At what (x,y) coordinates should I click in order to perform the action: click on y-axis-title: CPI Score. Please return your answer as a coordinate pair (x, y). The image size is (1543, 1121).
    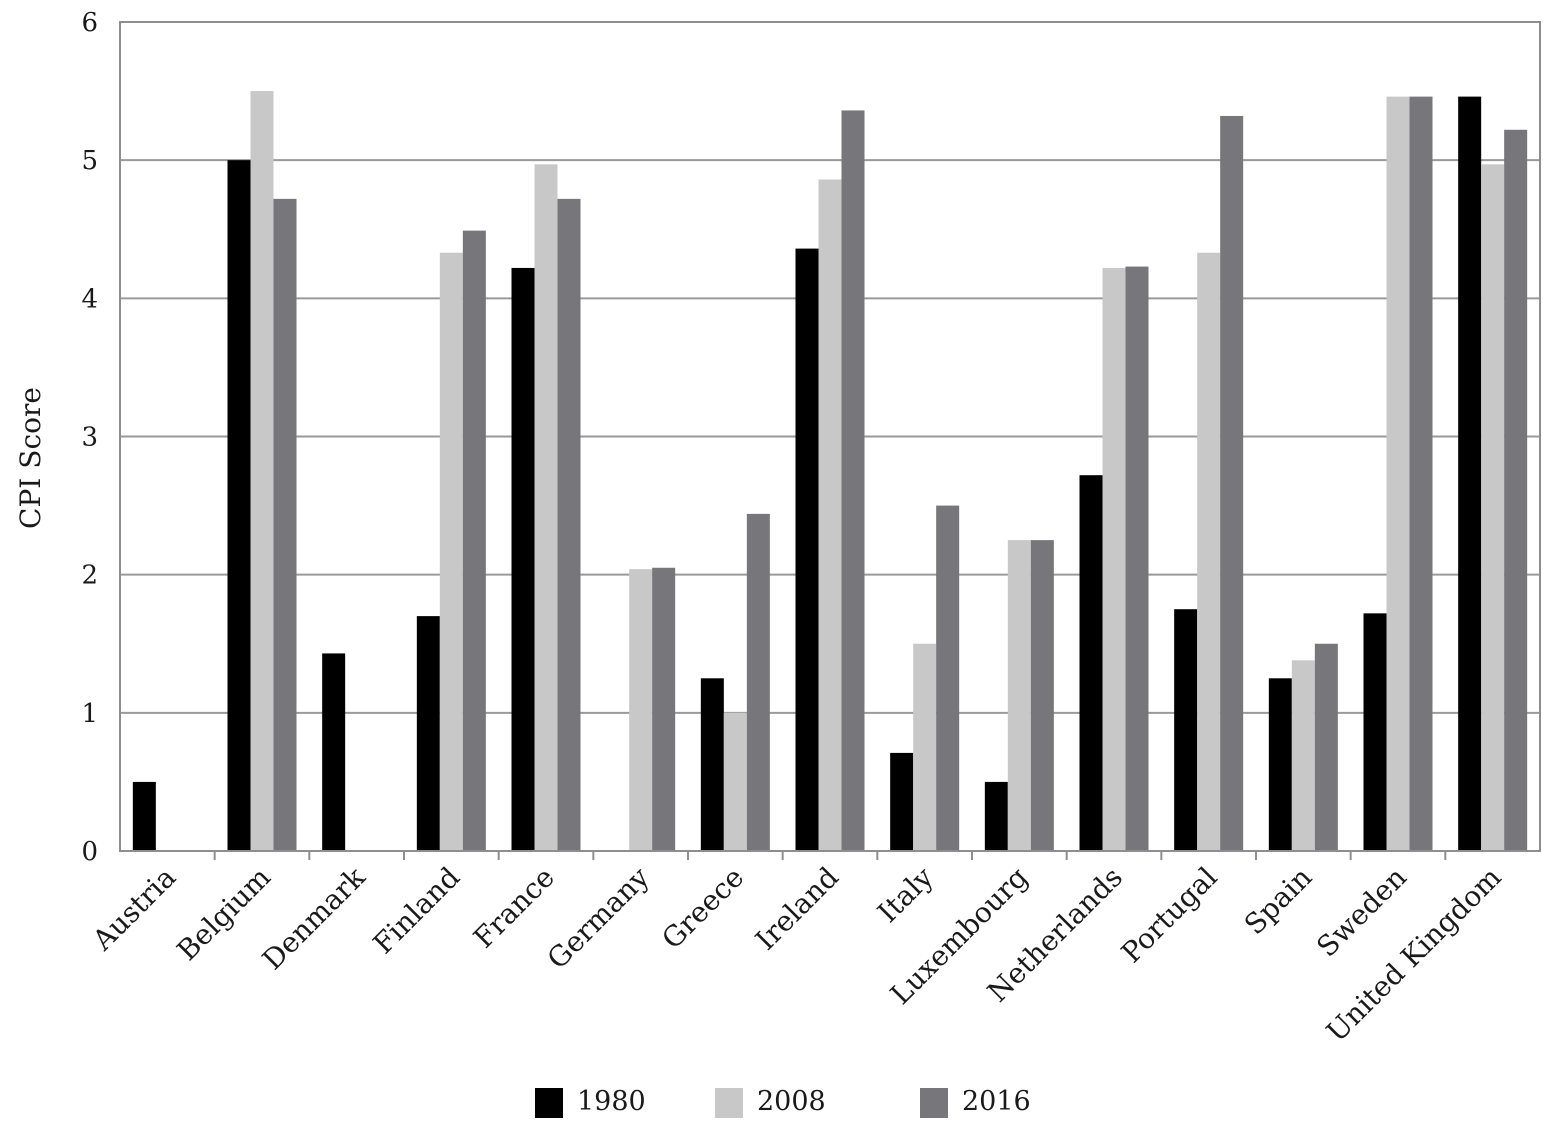
    Looking at the image, I should click on (30, 458).